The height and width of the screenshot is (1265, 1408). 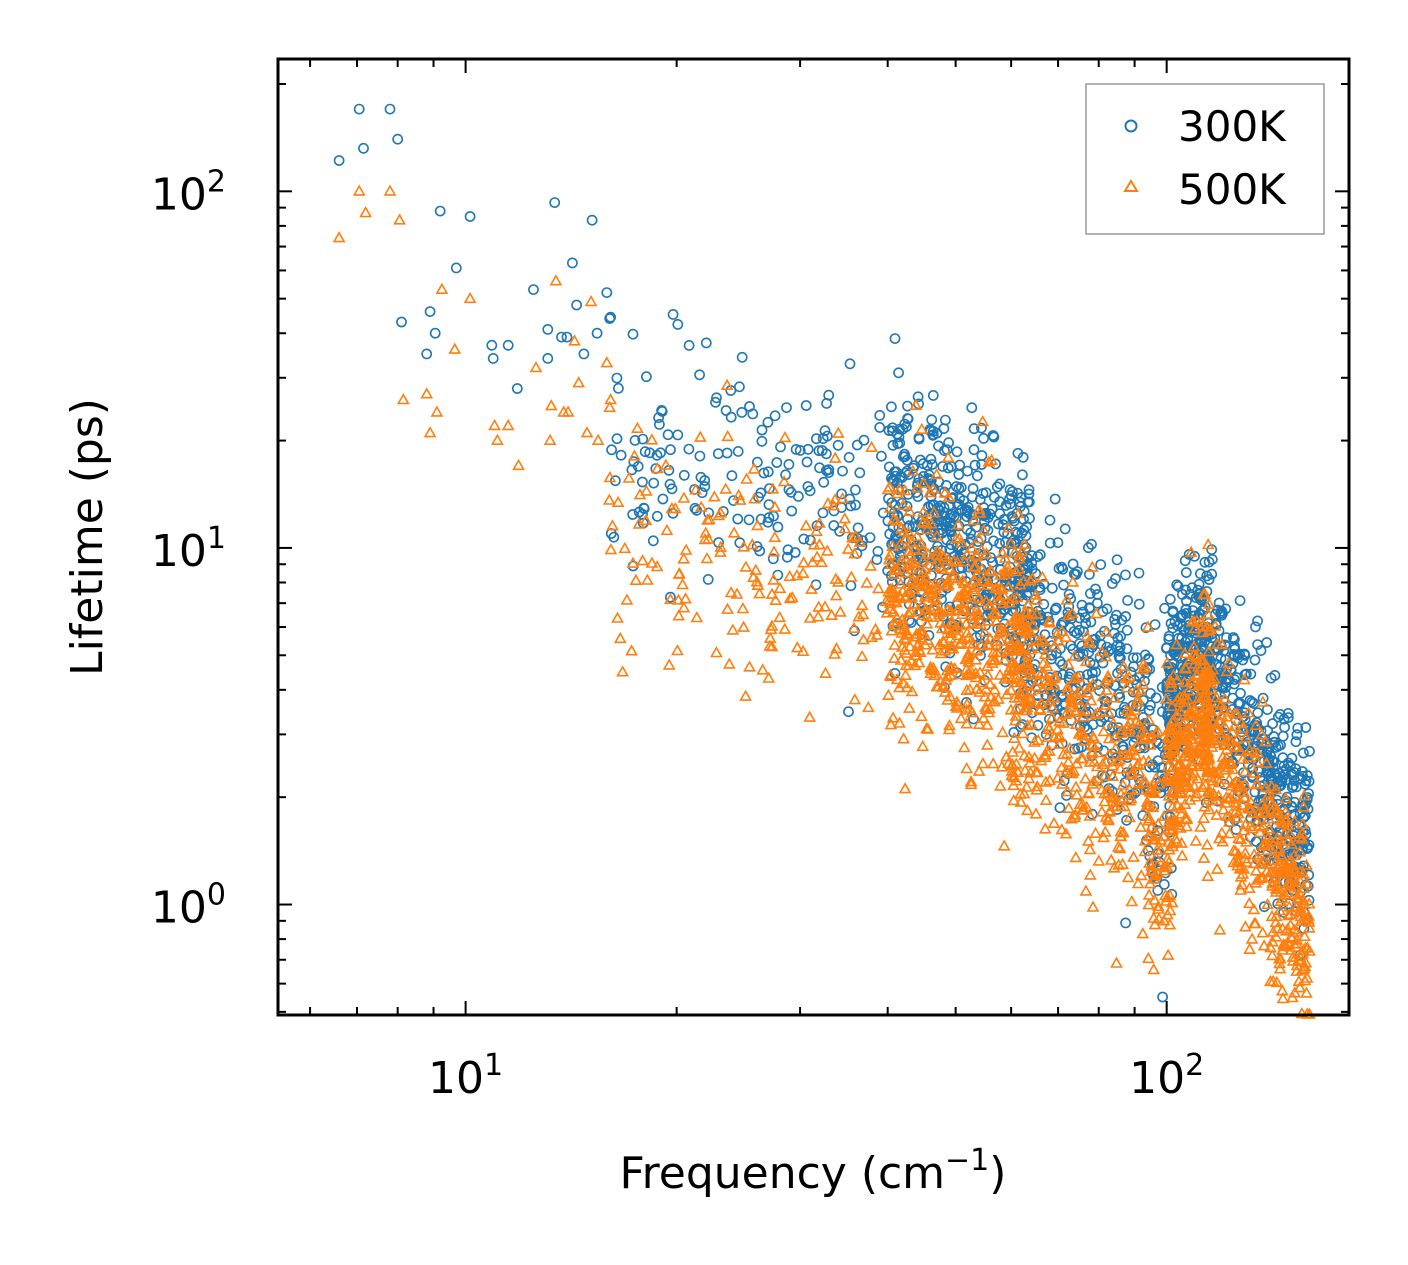 What do you see at coordinates (188, 548) in the screenshot?
I see `y-tick-labels: 100 101 102` at bounding box center [188, 548].